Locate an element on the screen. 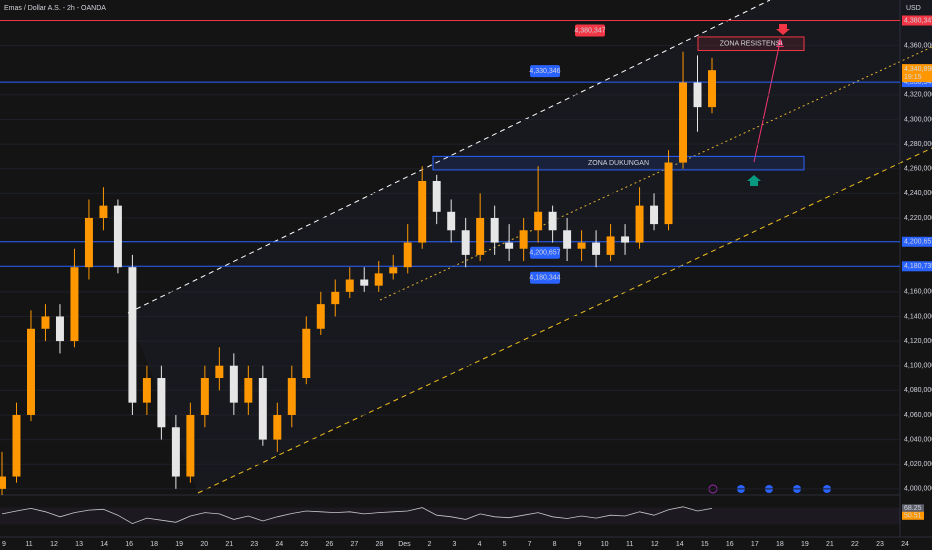  countdown: 19:15 is located at coordinates (913, 77).